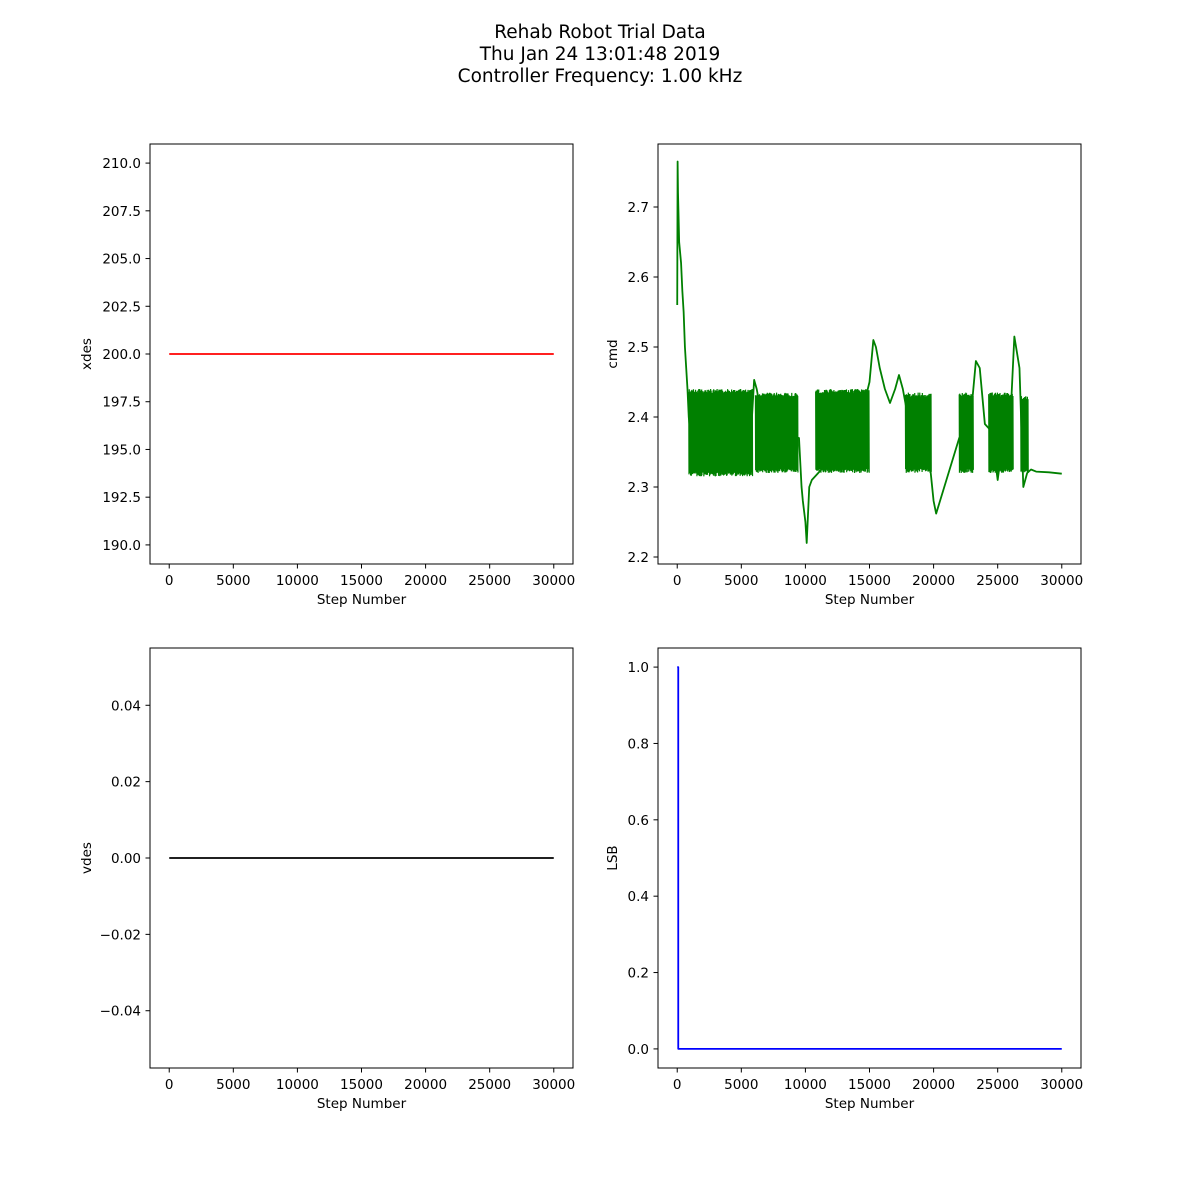 This screenshot has height=1200, width=1200. I want to click on y-tick-label: −0.04, so click(120, 1012).